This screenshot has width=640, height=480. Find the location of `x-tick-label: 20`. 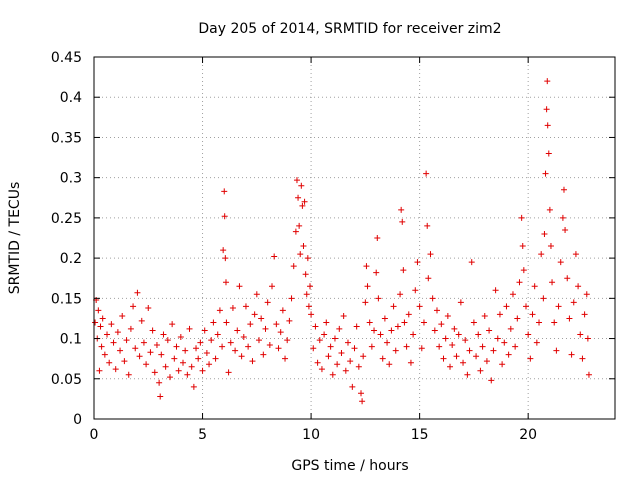

x-tick-label: 20 is located at coordinates (528, 435).